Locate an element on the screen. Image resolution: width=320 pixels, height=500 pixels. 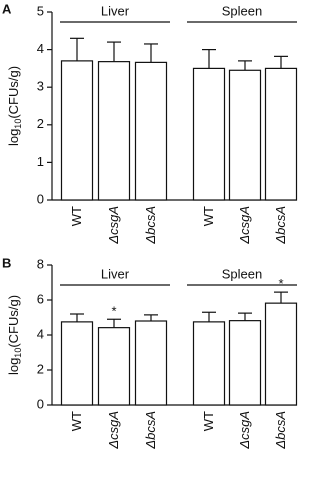
panel-letter: B is located at coordinates (6, 262).